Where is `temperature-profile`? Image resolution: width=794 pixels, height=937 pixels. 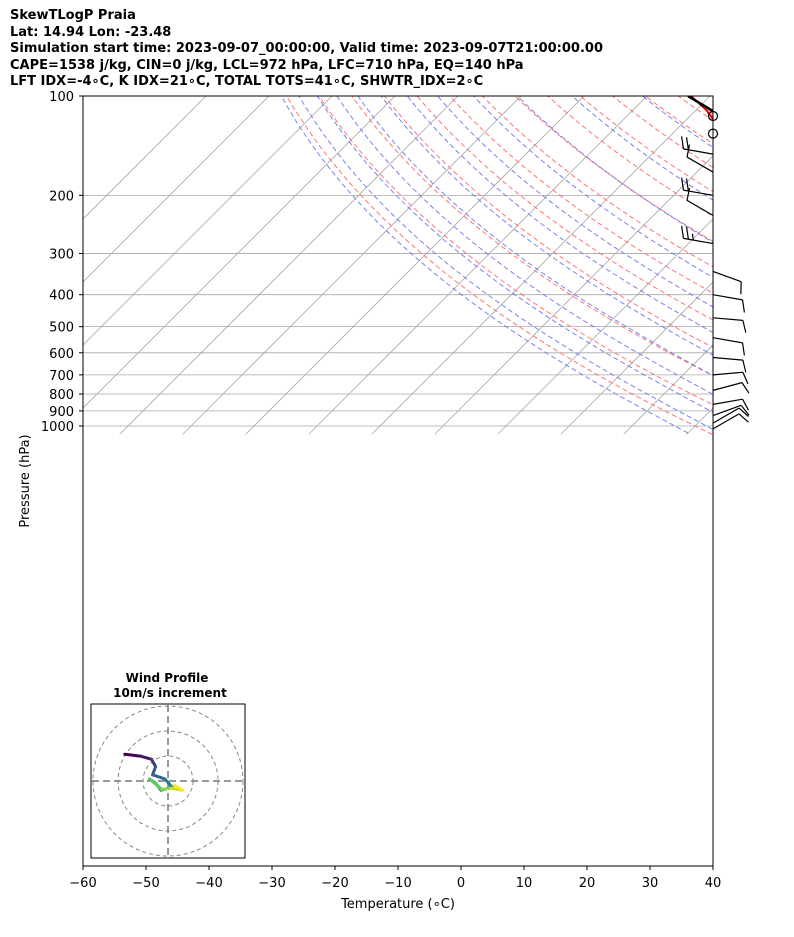
temperature-profile is located at coordinates (701, 108).